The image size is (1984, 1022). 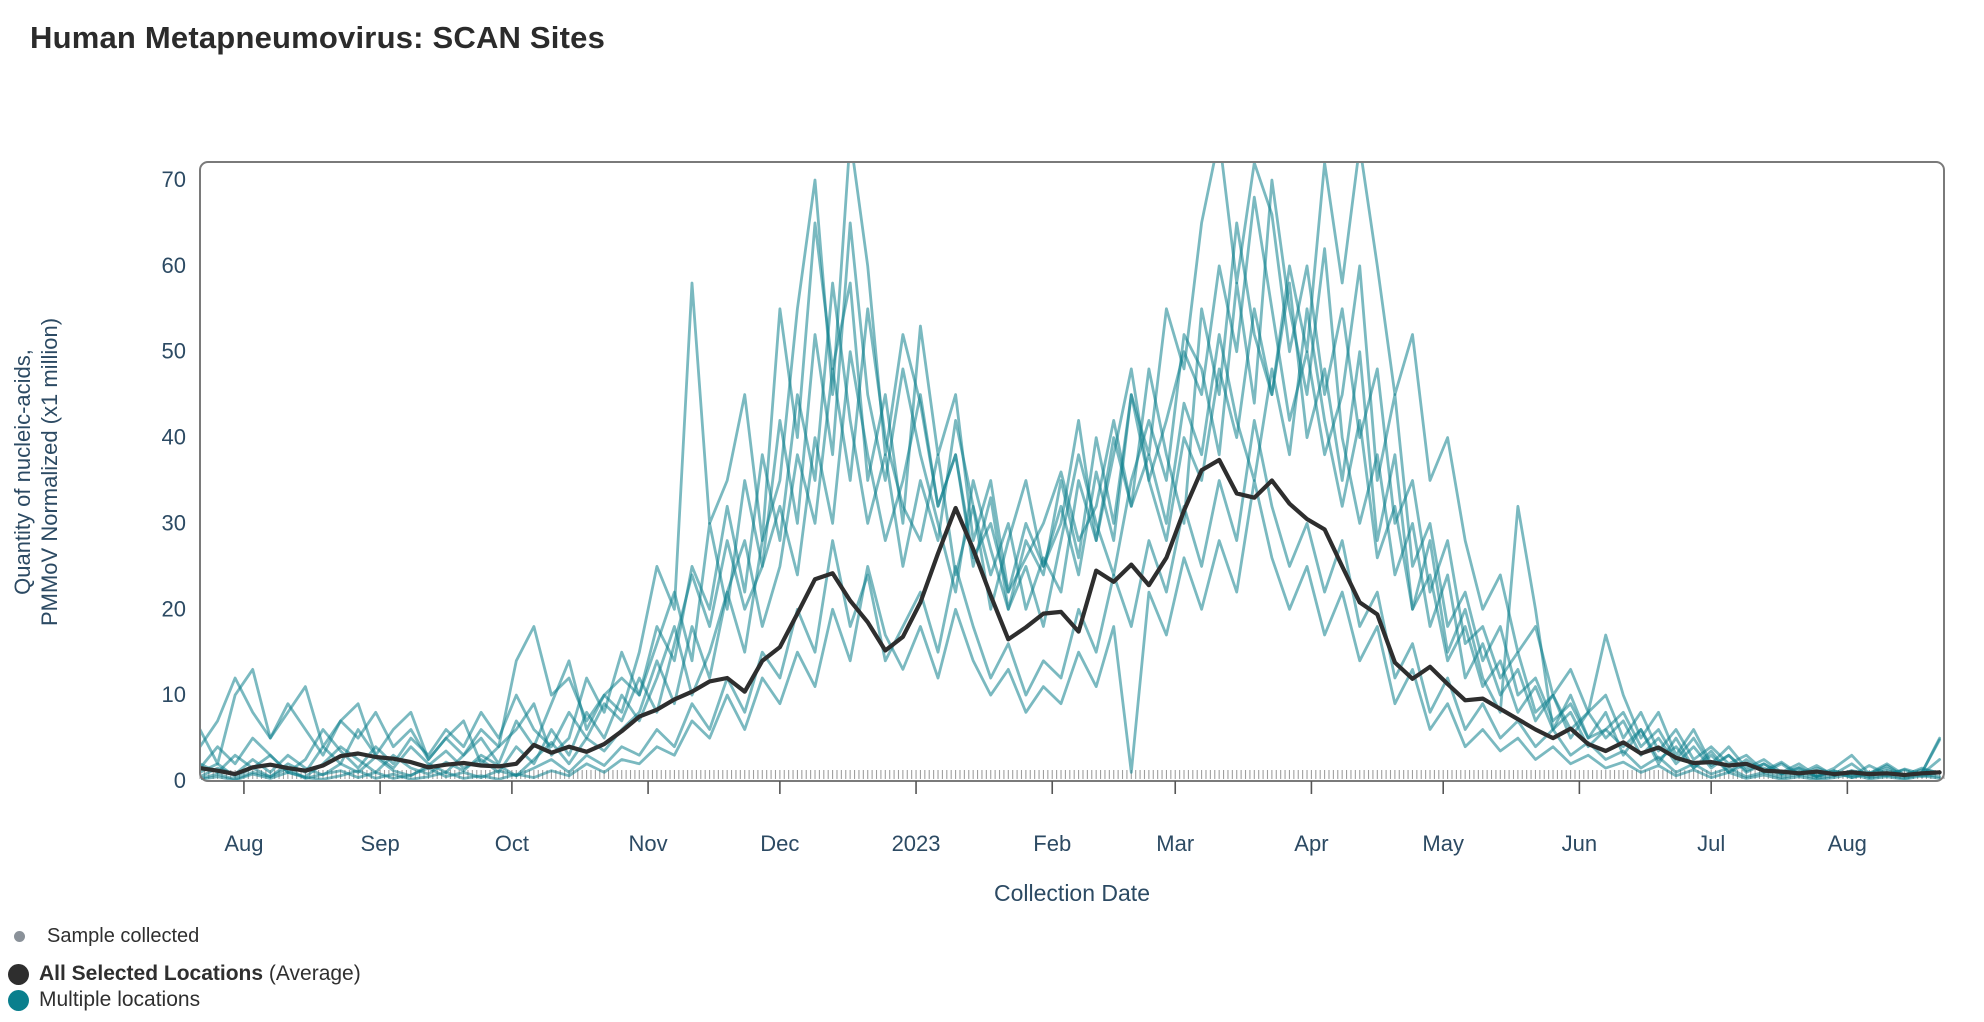 What do you see at coordinates (174, 608) in the screenshot?
I see `y-tick-label: 20` at bounding box center [174, 608].